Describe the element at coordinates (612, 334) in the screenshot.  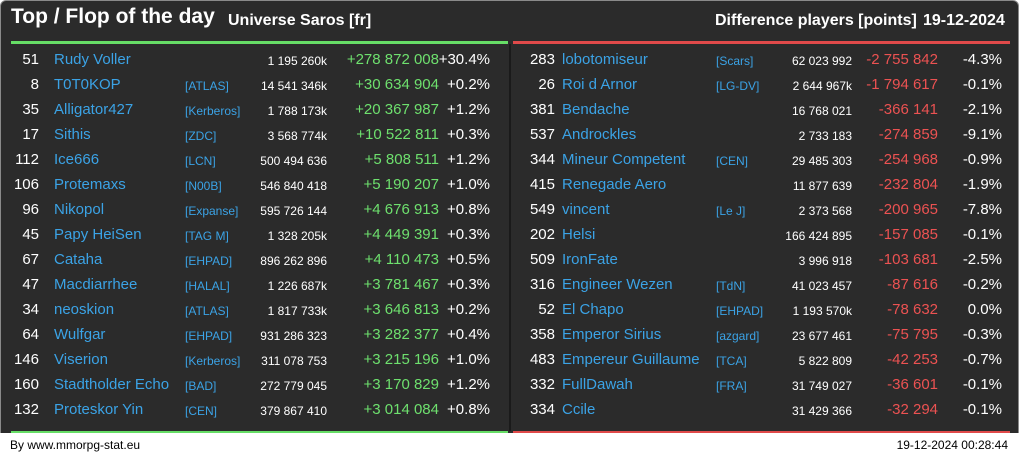
I see `player-name-link: Emperor Sirius` at that location.